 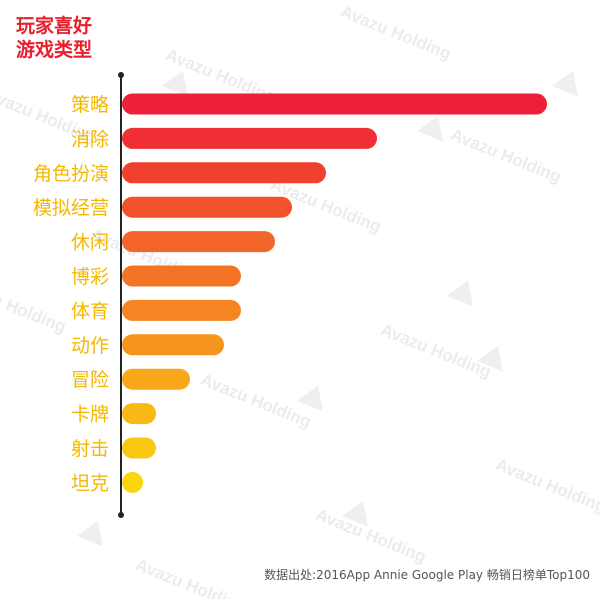 I want to click on category-label: 体育, so click(x=90, y=311).